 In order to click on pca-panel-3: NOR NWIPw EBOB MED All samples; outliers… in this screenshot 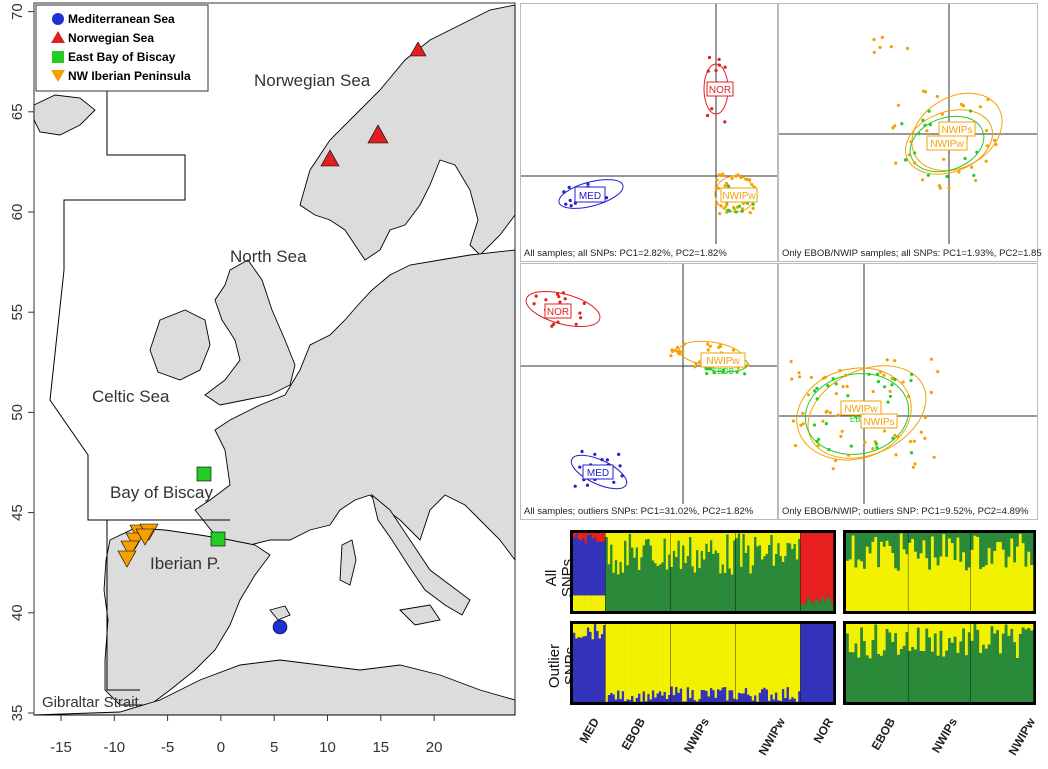, I will do `click(649, 391)`.